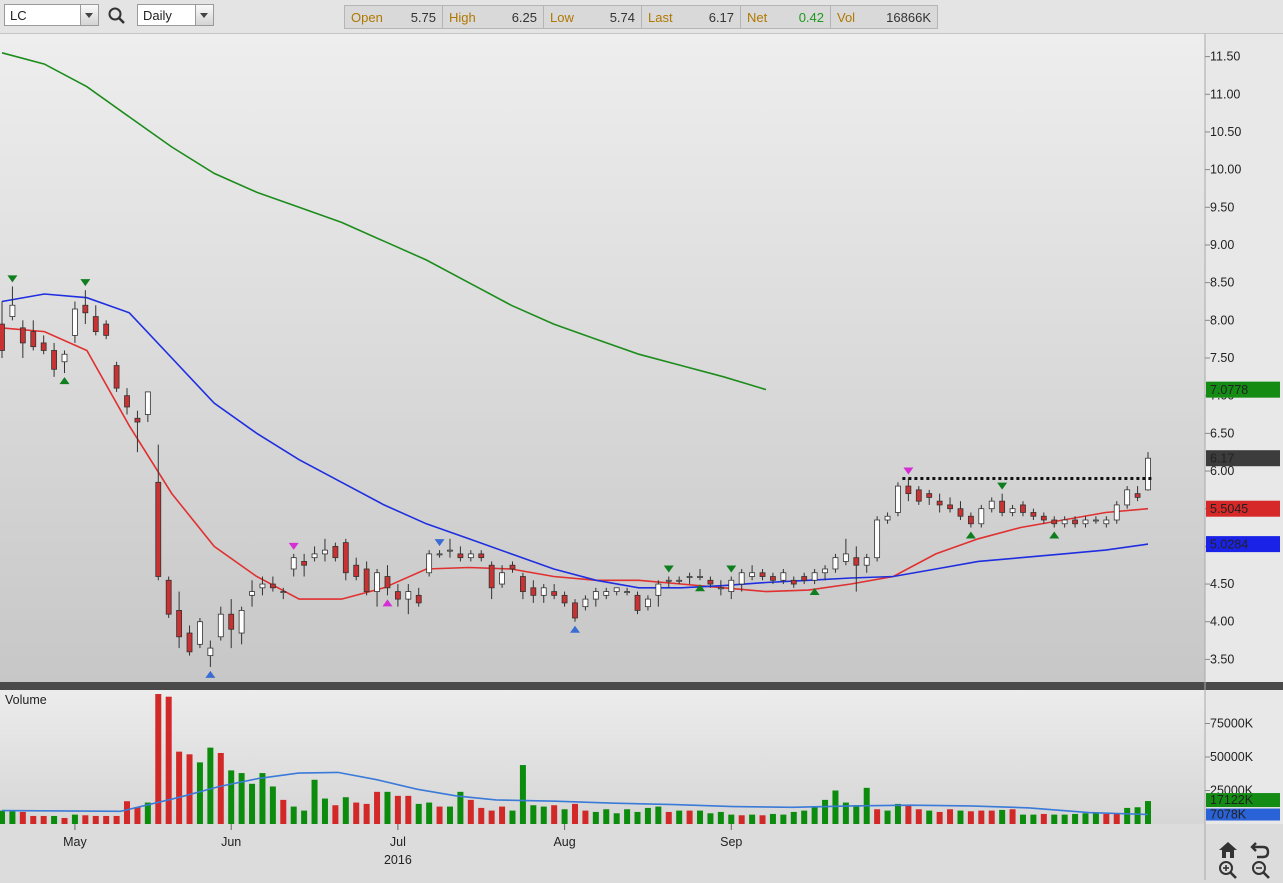 This screenshot has width=1283, height=883. I want to click on price-tick-label: 9.50, so click(1222, 207).